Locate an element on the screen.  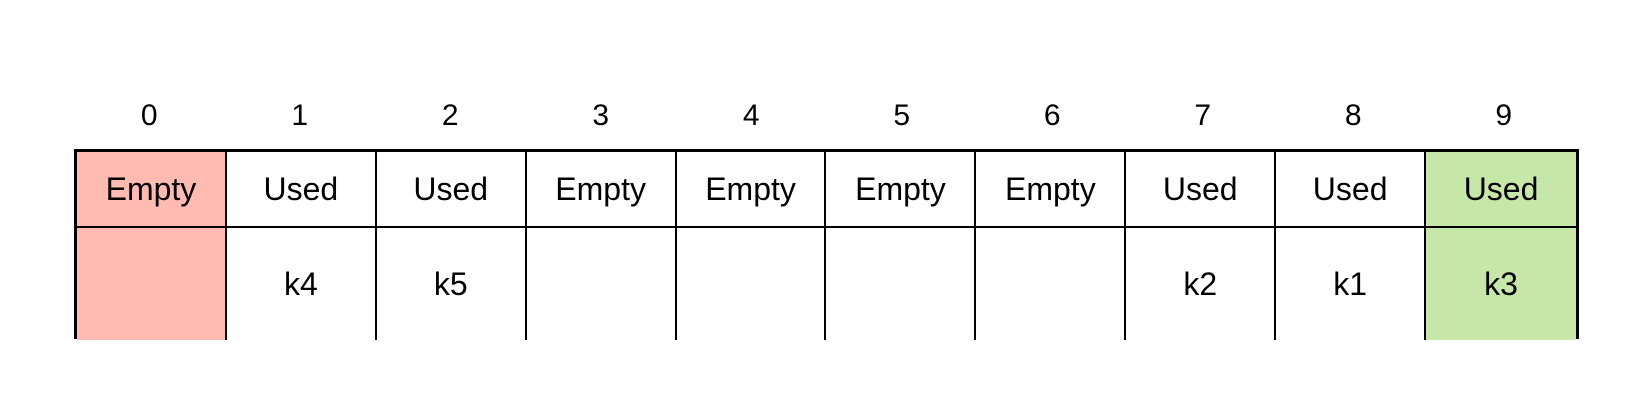
slot-key-cell: k3 is located at coordinates (1501, 284).